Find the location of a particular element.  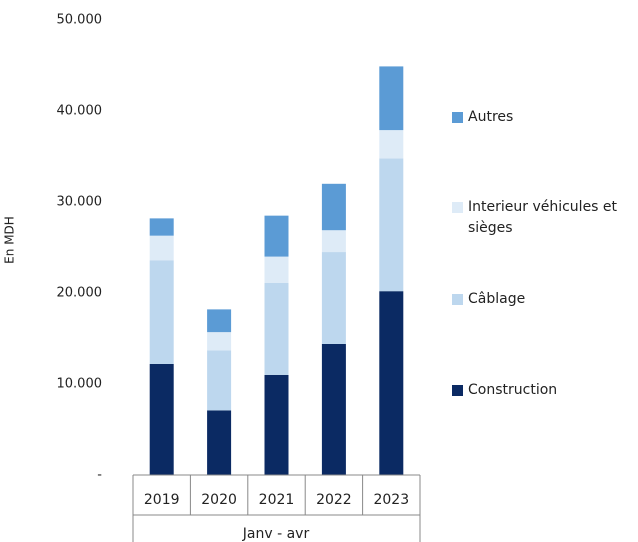

y-tick-label: 50.000 is located at coordinates (80, 20).